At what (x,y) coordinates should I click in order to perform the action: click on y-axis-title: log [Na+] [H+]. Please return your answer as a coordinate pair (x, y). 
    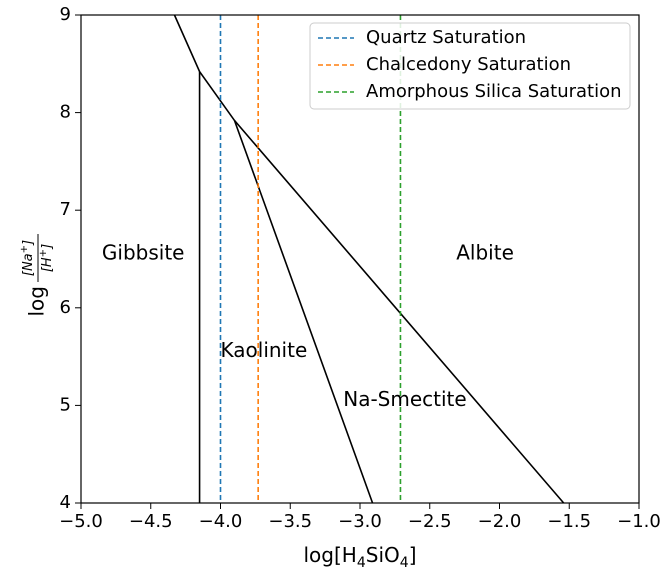
    Looking at the image, I should click on (37, 275).